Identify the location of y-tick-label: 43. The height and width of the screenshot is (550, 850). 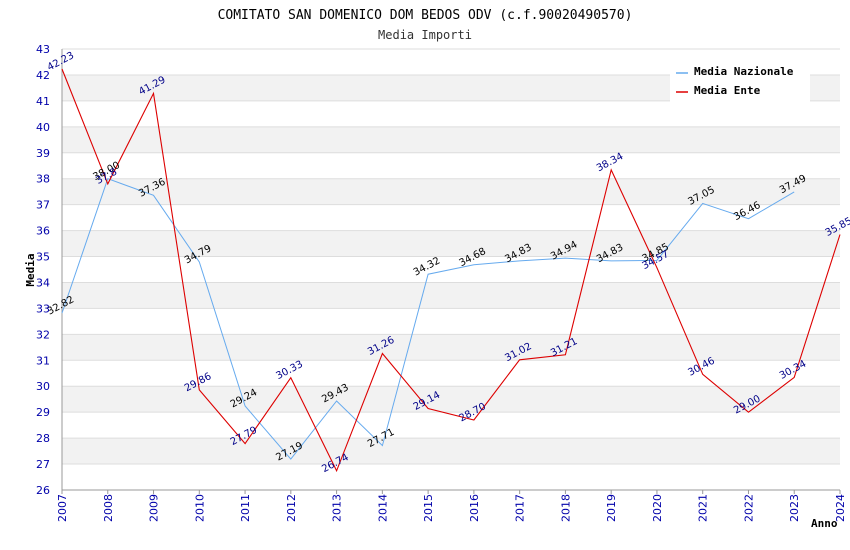
(43, 49).